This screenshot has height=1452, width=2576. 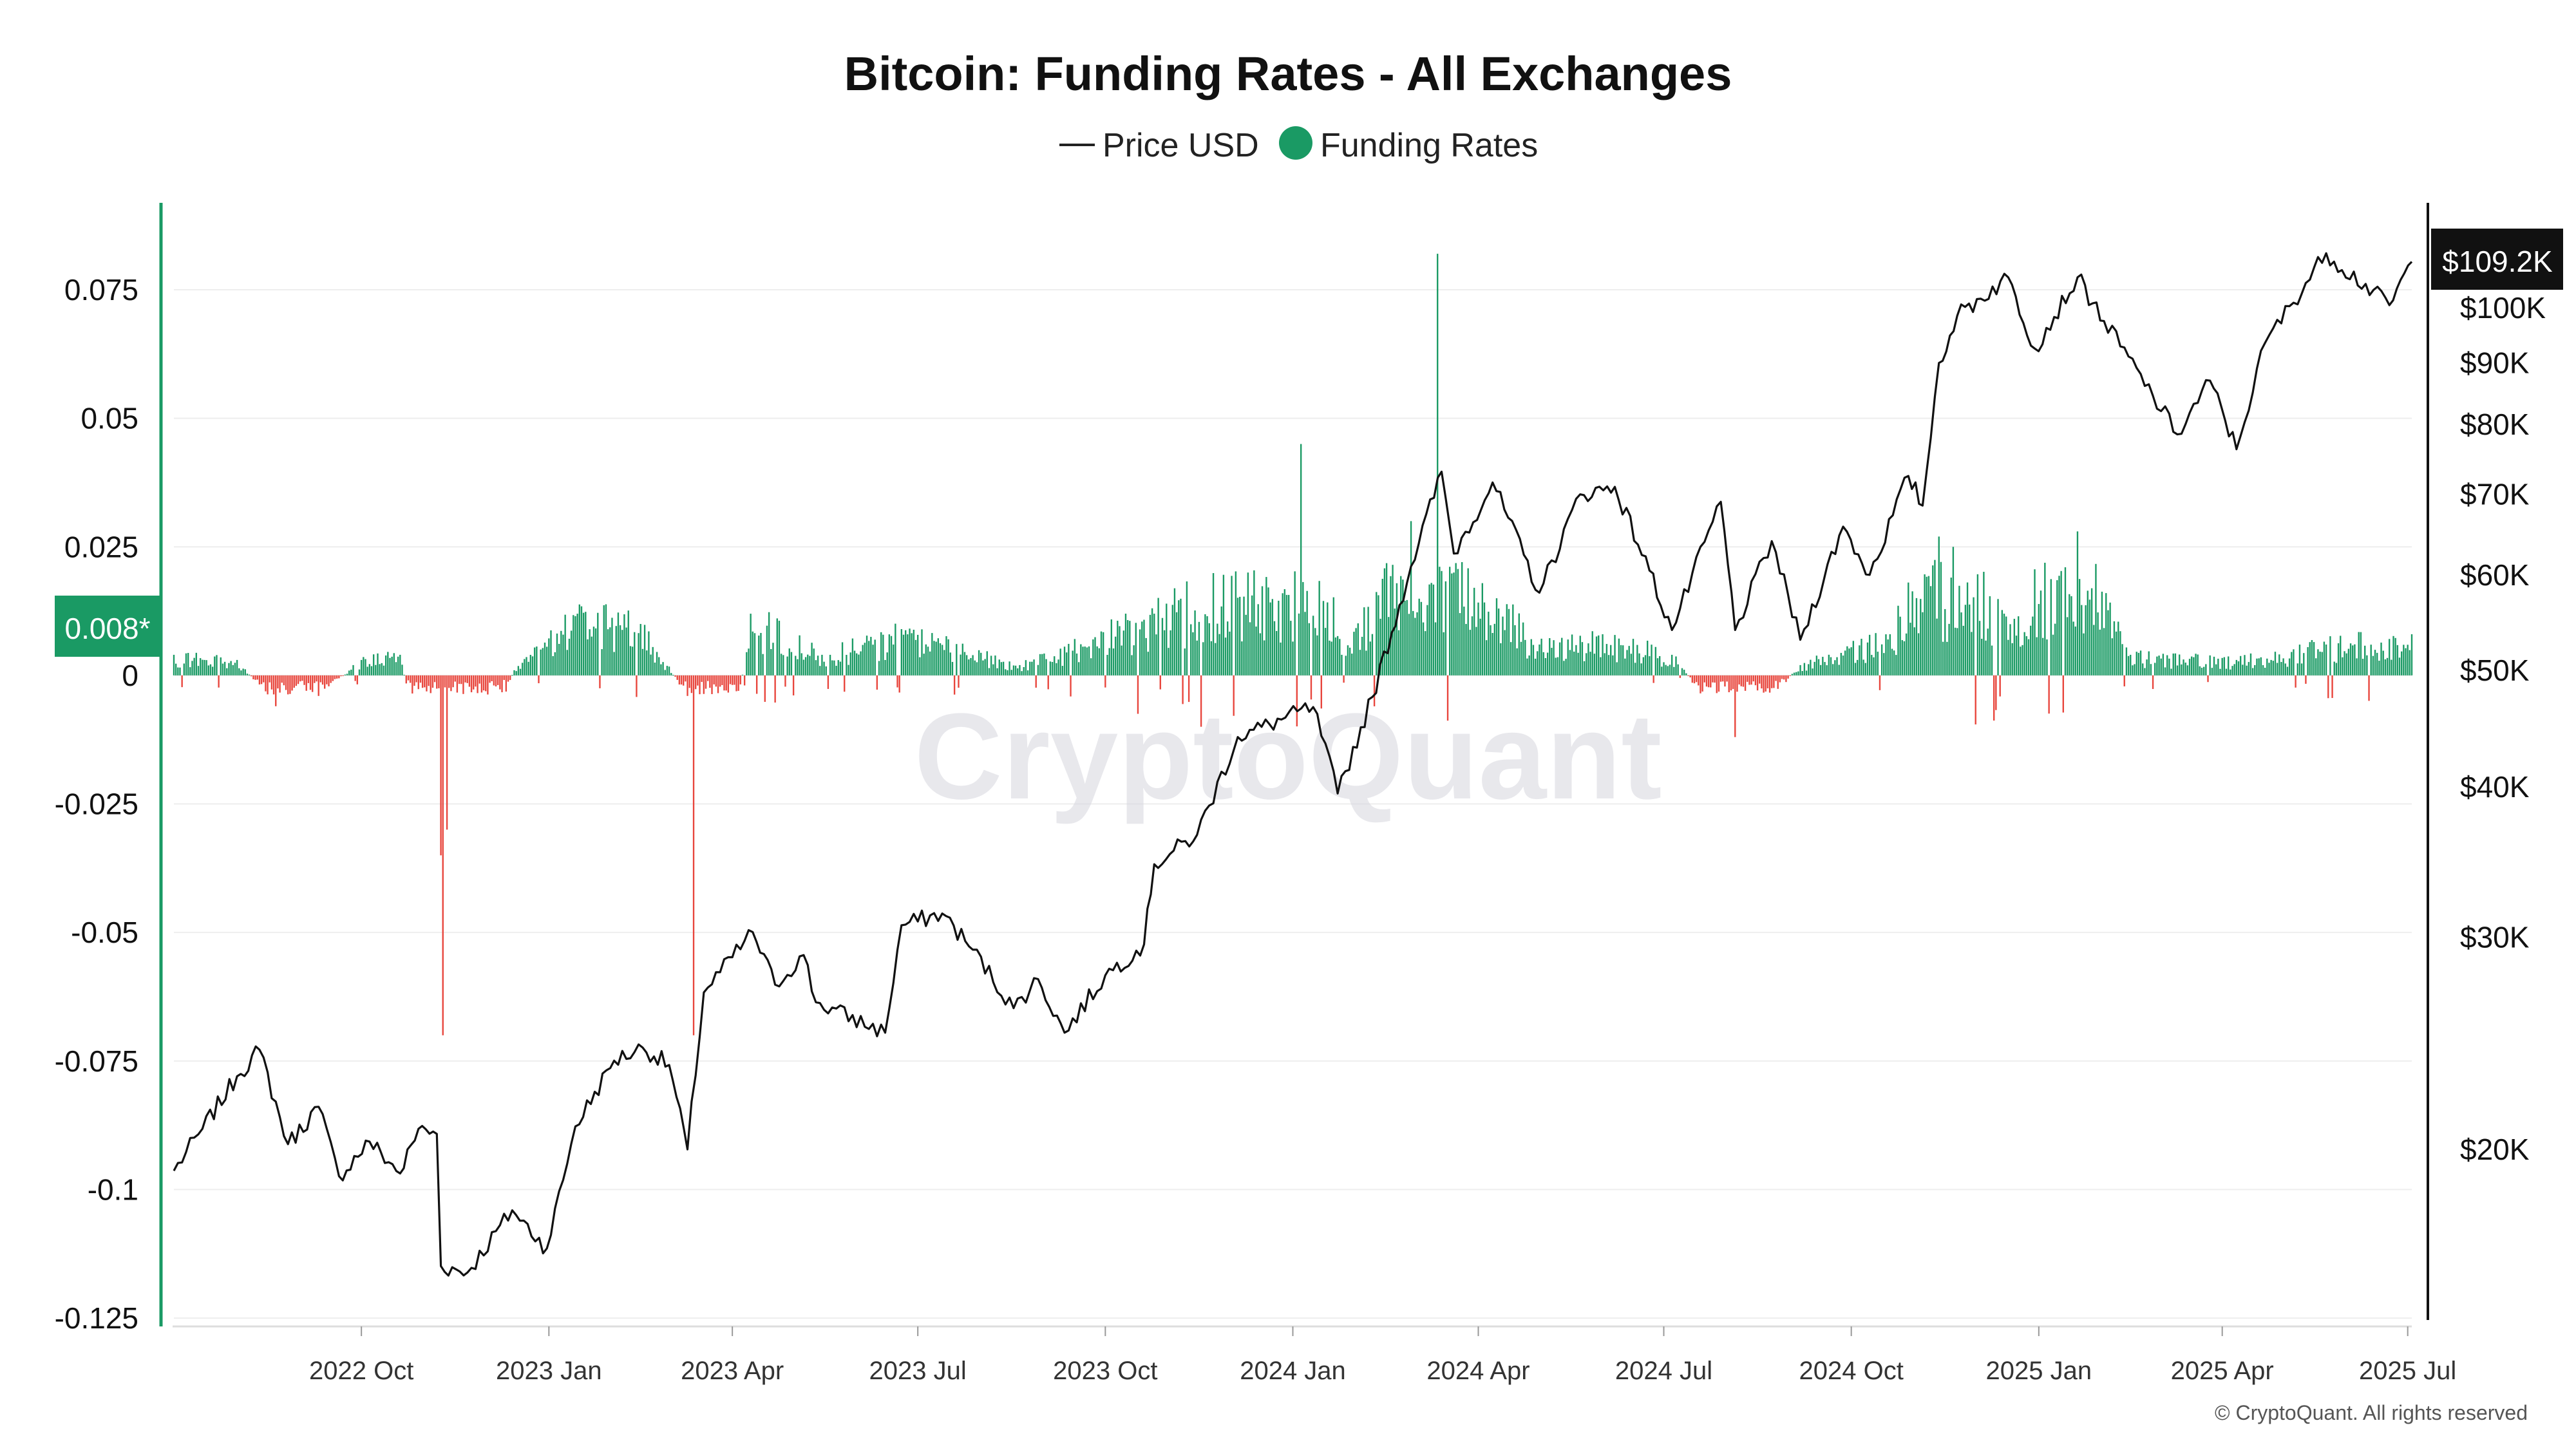 I want to click on legend-funding-label: Funding Rates, so click(x=1429, y=145).